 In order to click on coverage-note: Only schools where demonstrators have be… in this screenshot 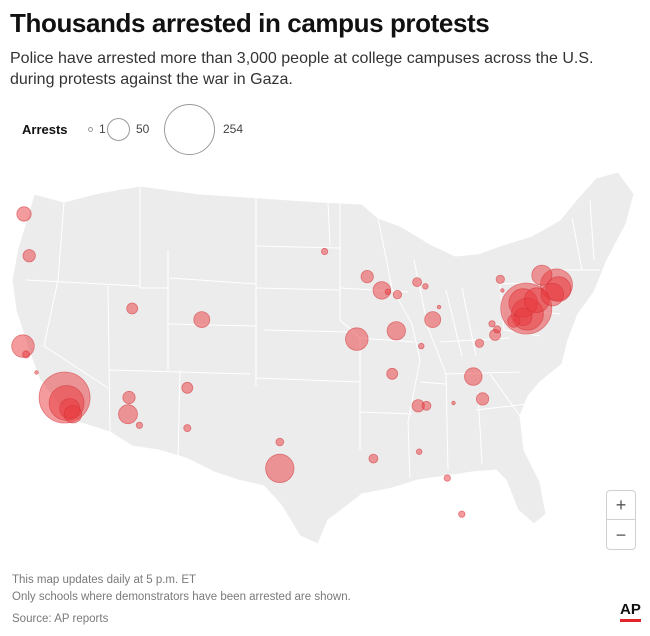, I will do `click(181, 597)`.